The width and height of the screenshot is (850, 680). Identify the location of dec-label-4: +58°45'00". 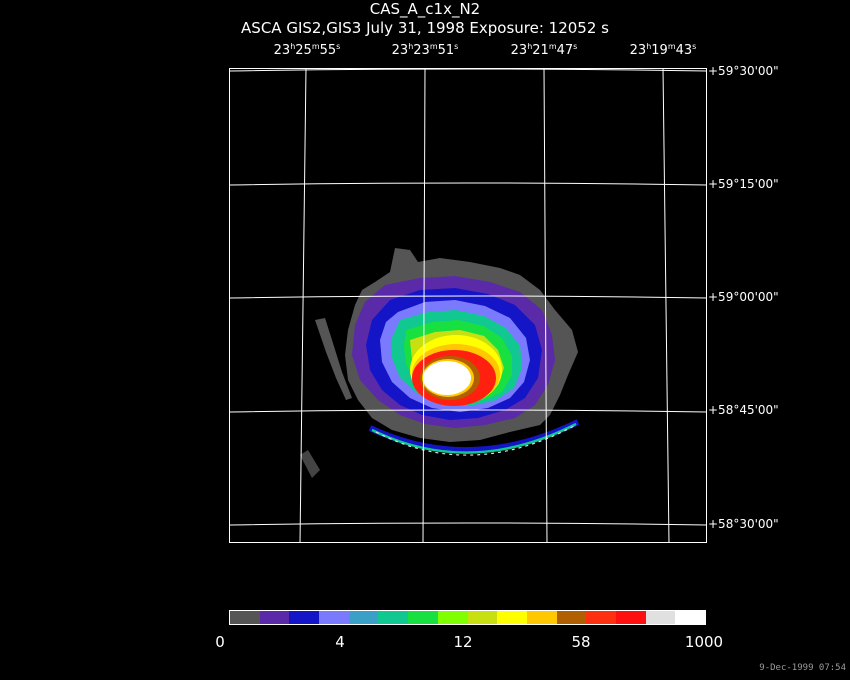
(743, 410).